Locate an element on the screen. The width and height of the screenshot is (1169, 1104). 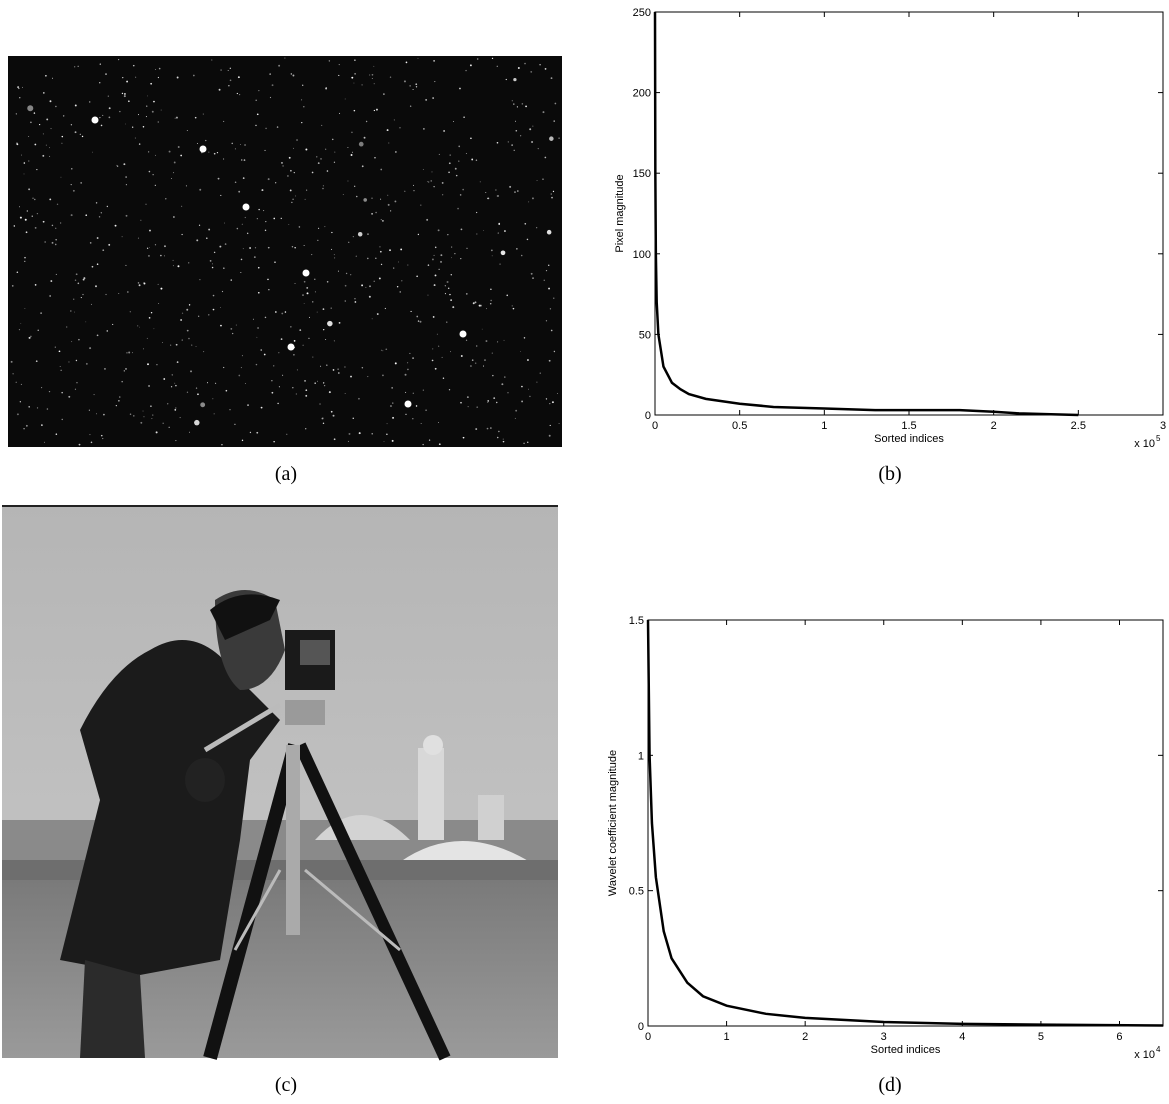
caption: (d) is located at coordinates (889, 1085).